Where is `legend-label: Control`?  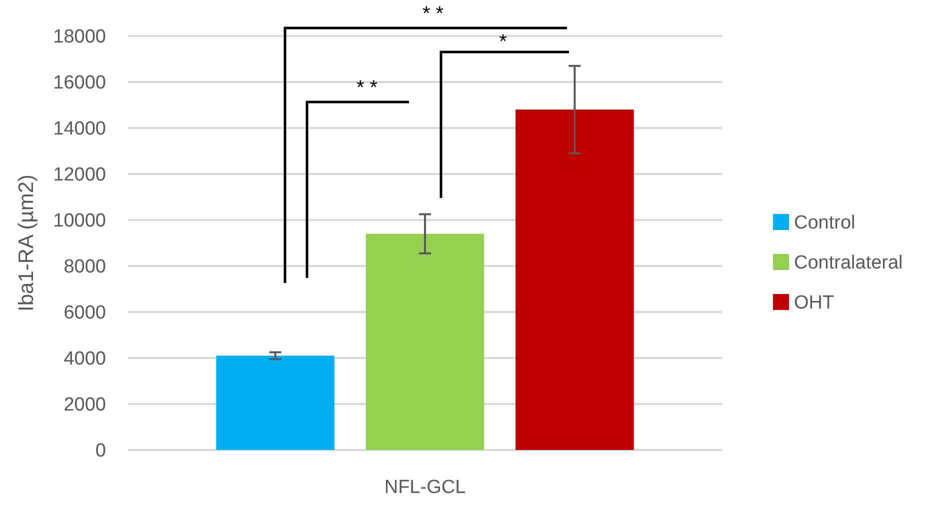 legend-label: Control is located at coordinates (825, 223).